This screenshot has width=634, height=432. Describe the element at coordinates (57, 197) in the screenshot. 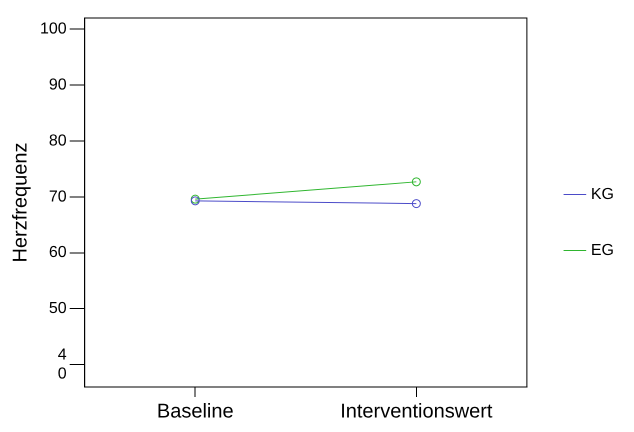

I see `y-tick-label: 70` at that location.